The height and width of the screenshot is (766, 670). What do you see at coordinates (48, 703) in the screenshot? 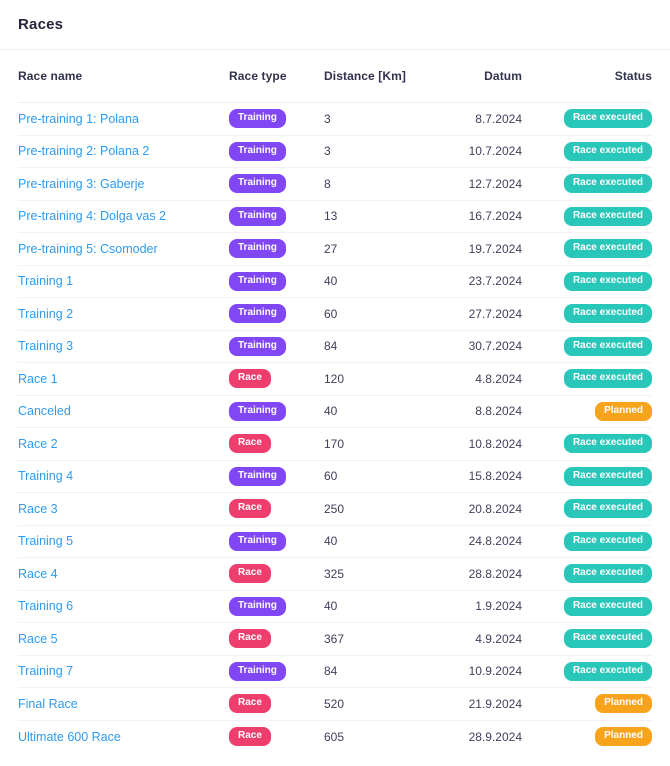
I see `race-name-link: Final Race` at bounding box center [48, 703].